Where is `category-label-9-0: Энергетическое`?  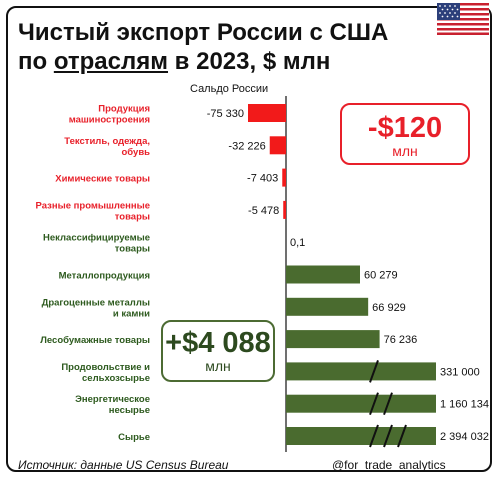
category-label-9-0: Энергетическое is located at coordinates (112, 399).